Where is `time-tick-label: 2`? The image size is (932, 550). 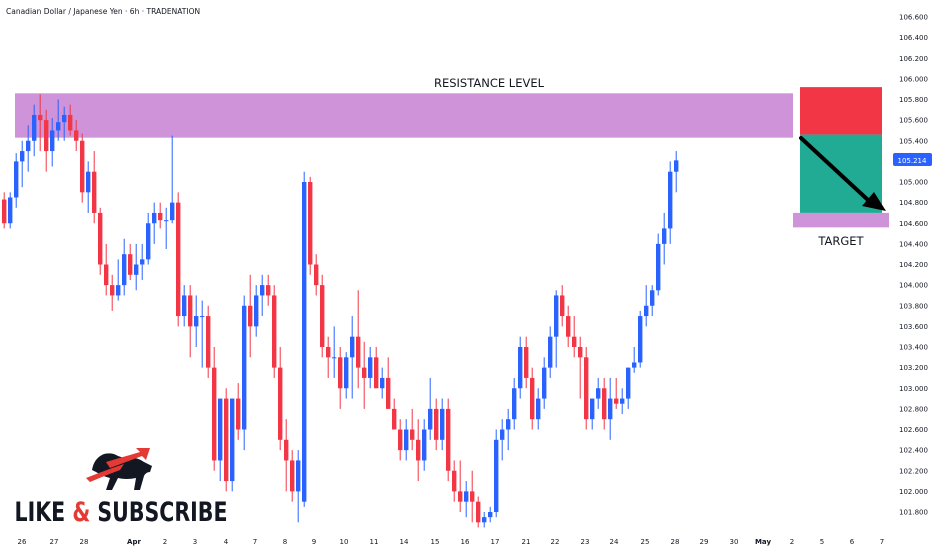
time-tick-label: 2 is located at coordinates (792, 542).